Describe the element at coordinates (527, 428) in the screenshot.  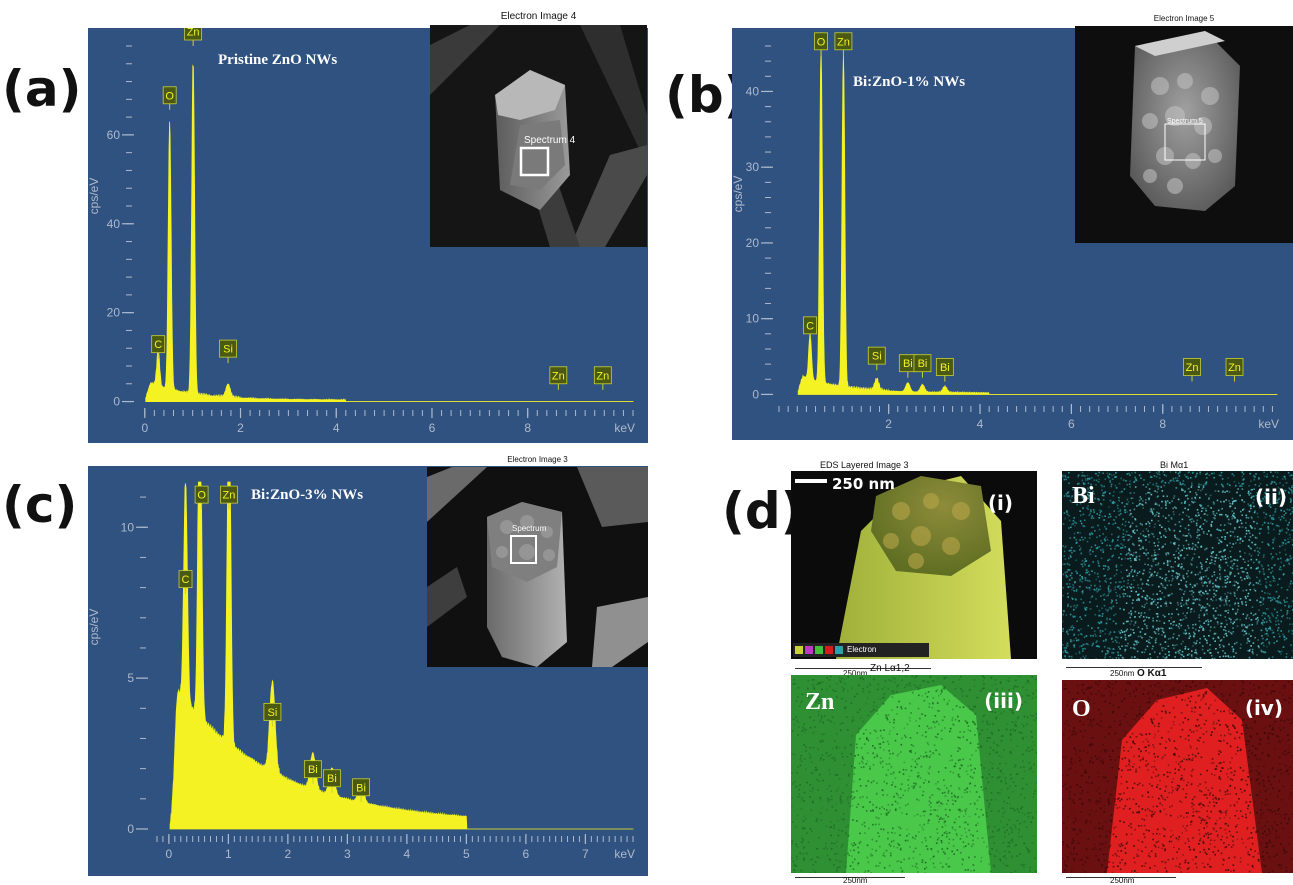
I see `x-tick-label: 8` at that location.